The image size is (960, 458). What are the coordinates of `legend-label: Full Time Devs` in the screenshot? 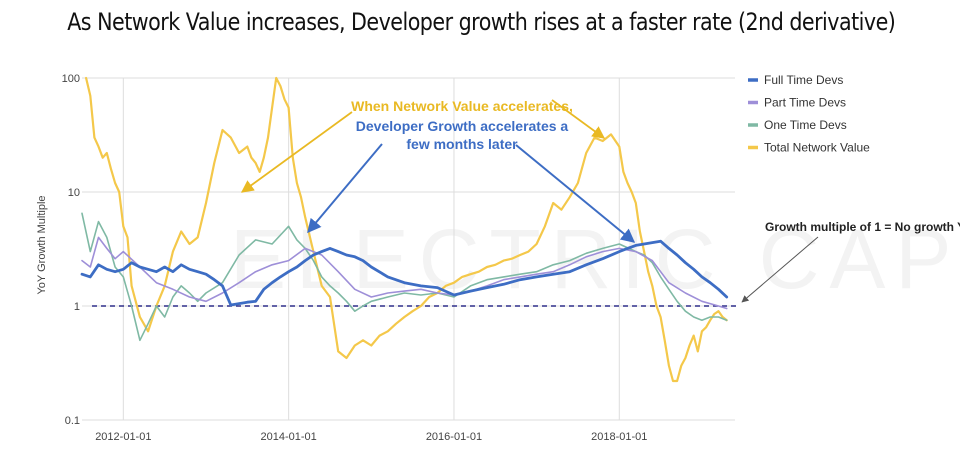 It's located at (803, 80).